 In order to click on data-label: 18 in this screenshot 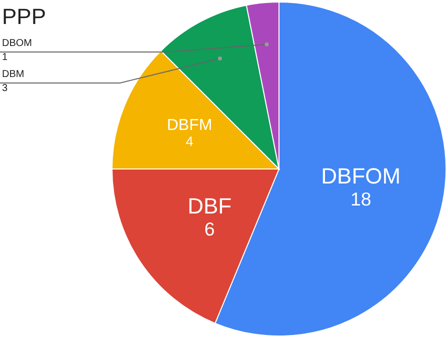, I will do `click(361, 199)`.